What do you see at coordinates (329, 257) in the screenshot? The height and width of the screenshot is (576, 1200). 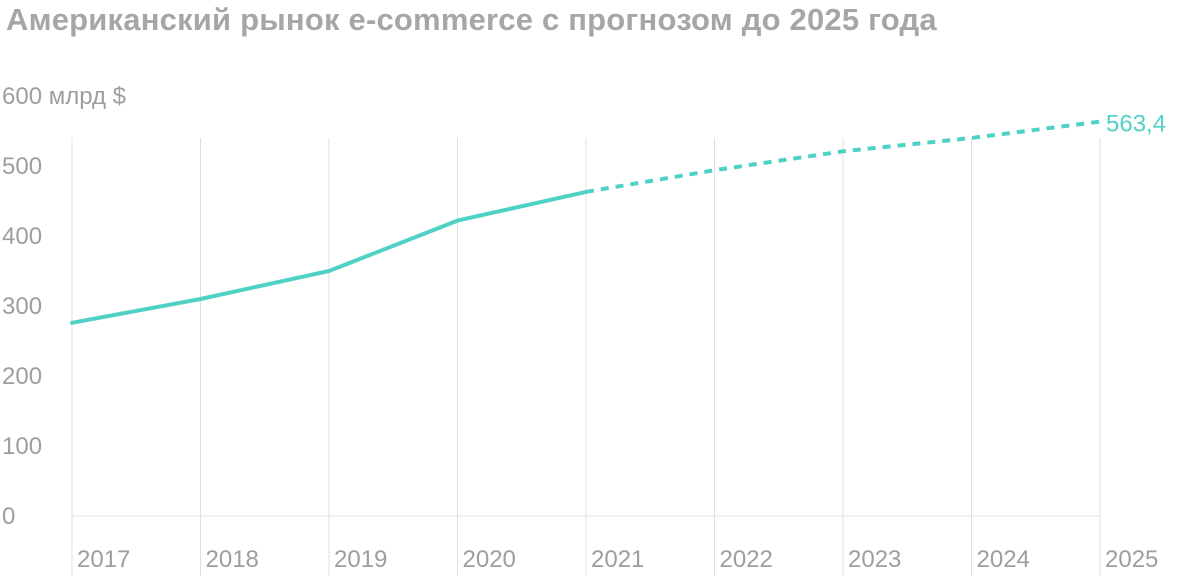 I see `series-line-actual` at bounding box center [329, 257].